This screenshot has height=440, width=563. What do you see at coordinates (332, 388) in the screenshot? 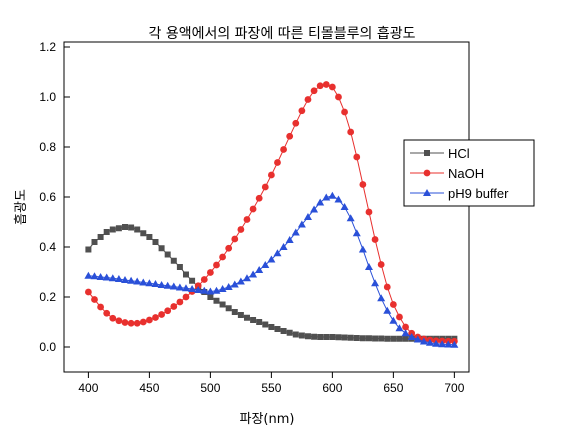
I see `x-tick-label: 600` at bounding box center [332, 388].